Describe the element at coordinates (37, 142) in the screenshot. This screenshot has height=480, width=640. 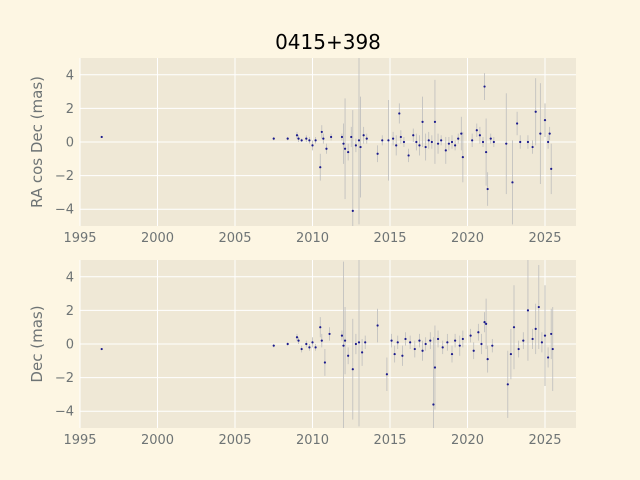
I see `y-axis-label: RA cos Dec (mas)` at that location.